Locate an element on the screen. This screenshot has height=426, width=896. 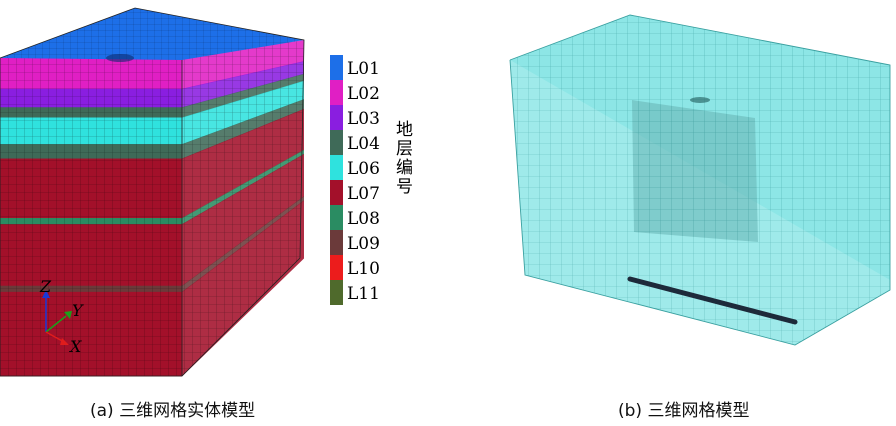
legend-title: 地层编号 is located at coordinates (402, 158).